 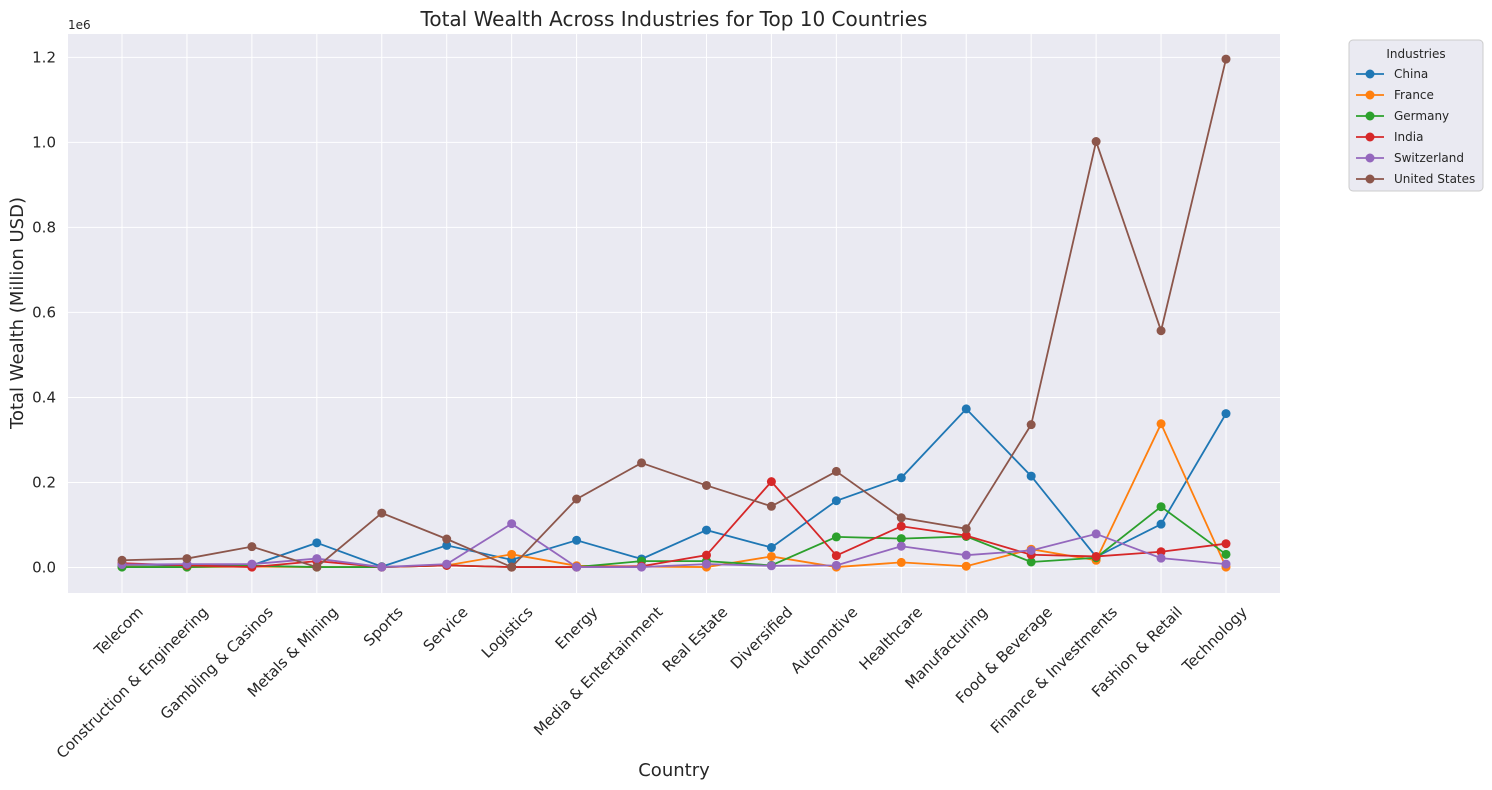 What do you see at coordinates (44, 482) in the screenshot?
I see `y-tick-label: 0.2` at bounding box center [44, 482].